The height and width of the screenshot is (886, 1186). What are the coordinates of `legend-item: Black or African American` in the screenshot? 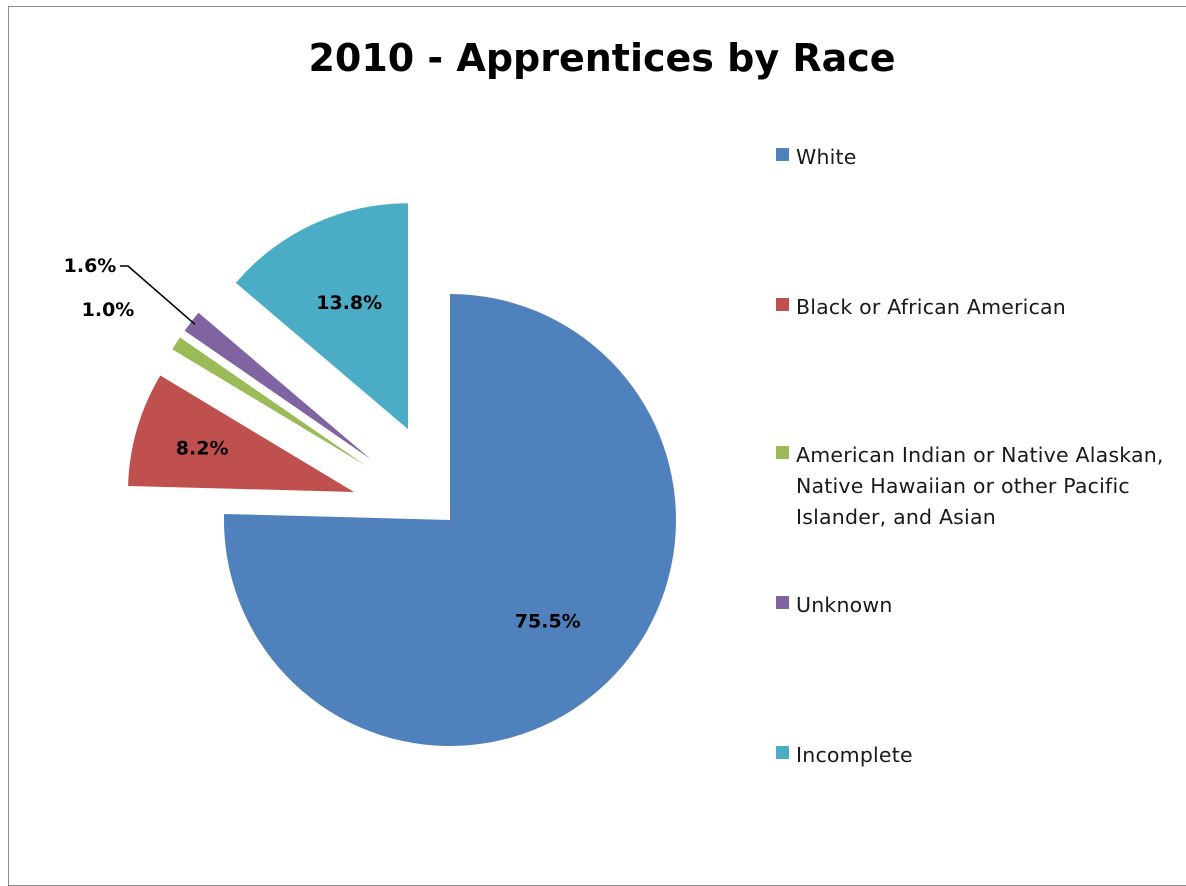 It's located at (981, 307).